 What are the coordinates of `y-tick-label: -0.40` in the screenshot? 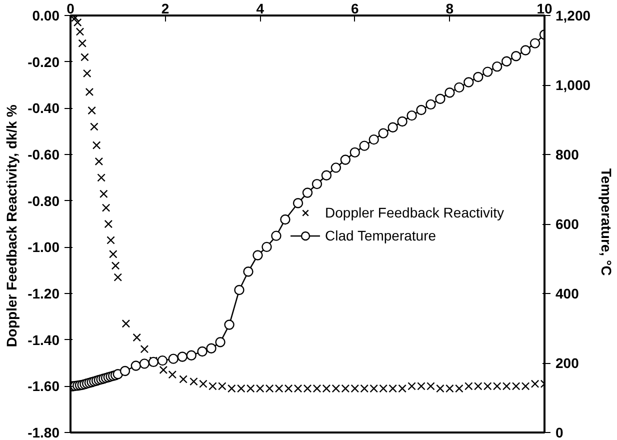 It's located at (44, 108).